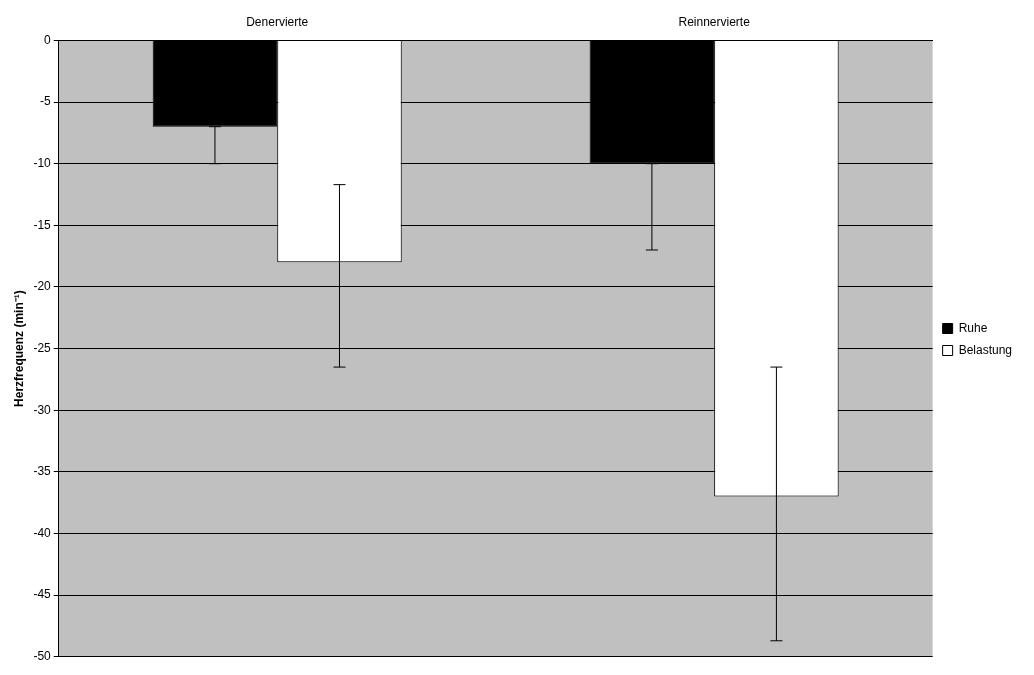 The height and width of the screenshot is (675, 1034). Describe the element at coordinates (42, 224) in the screenshot. I see `y-tick-label: -15` at that location.